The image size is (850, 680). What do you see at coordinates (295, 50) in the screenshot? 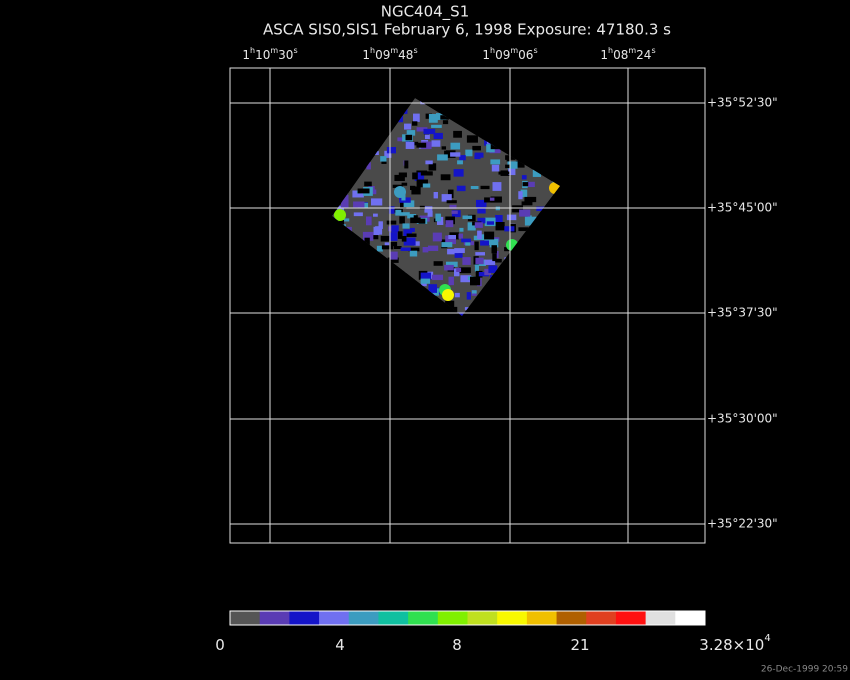
I see `ra-label-part: s` at bounding box center [295, 50].